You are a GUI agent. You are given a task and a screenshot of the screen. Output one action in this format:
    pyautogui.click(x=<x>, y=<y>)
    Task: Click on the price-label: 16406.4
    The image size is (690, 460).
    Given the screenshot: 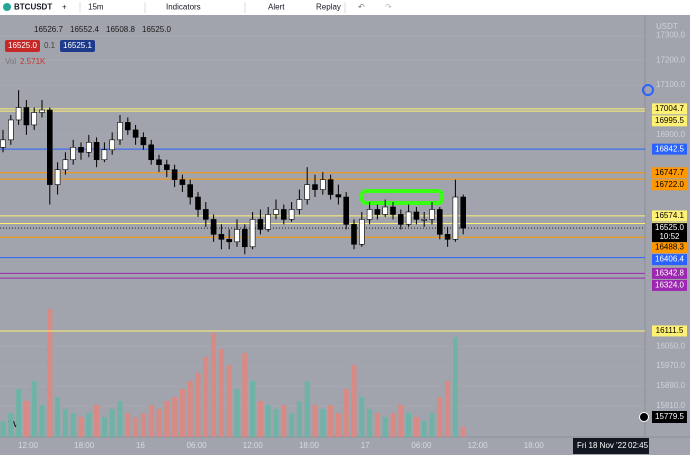 What is the action you would take?
    pyautogui.click(x=669, y=259)
    